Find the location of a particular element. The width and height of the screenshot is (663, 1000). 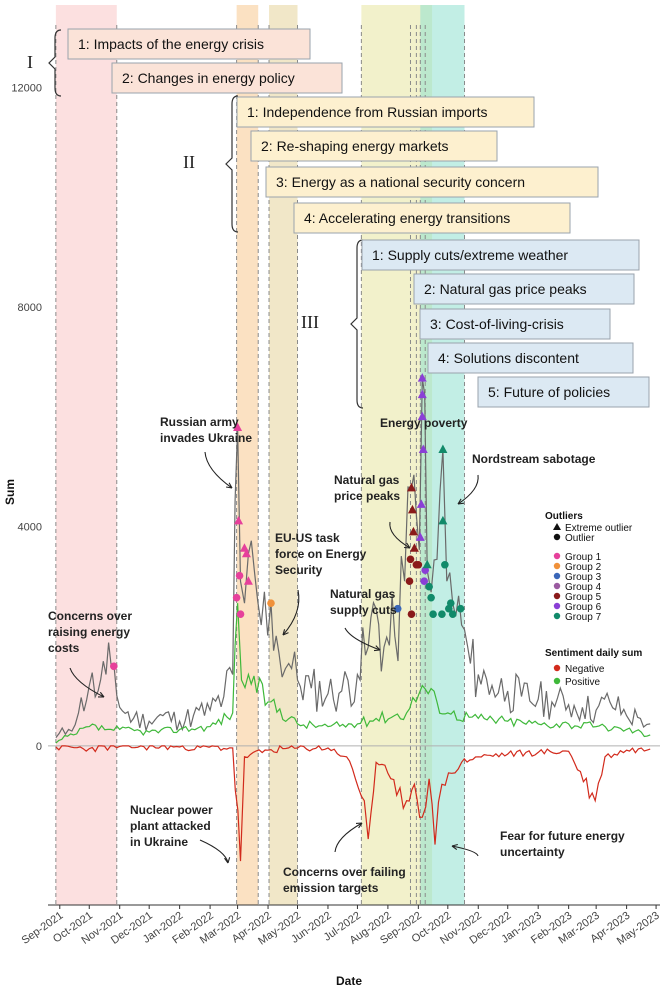

phase-box-label: 3: Cost-of-living-crisis is located at coordinates (497, 324).